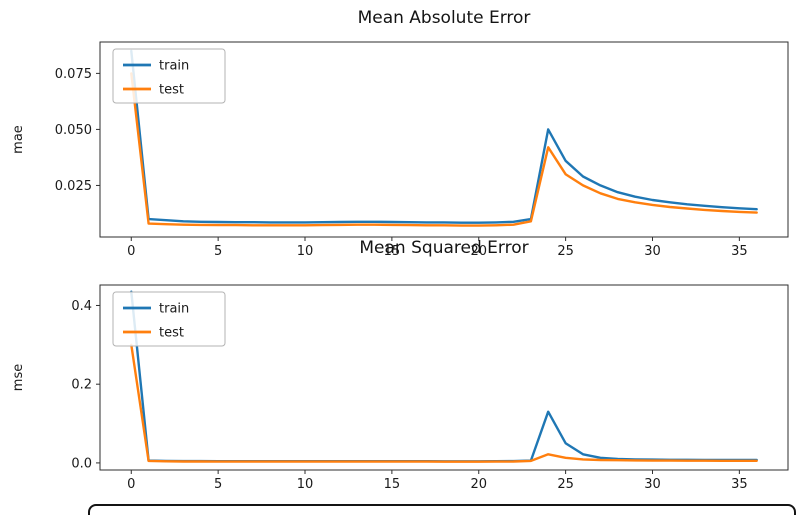  What do you see at coordinates (81, 385) in the screenshot?
I see `y-tick-label: 0.2` at bounding box center [81, 385].